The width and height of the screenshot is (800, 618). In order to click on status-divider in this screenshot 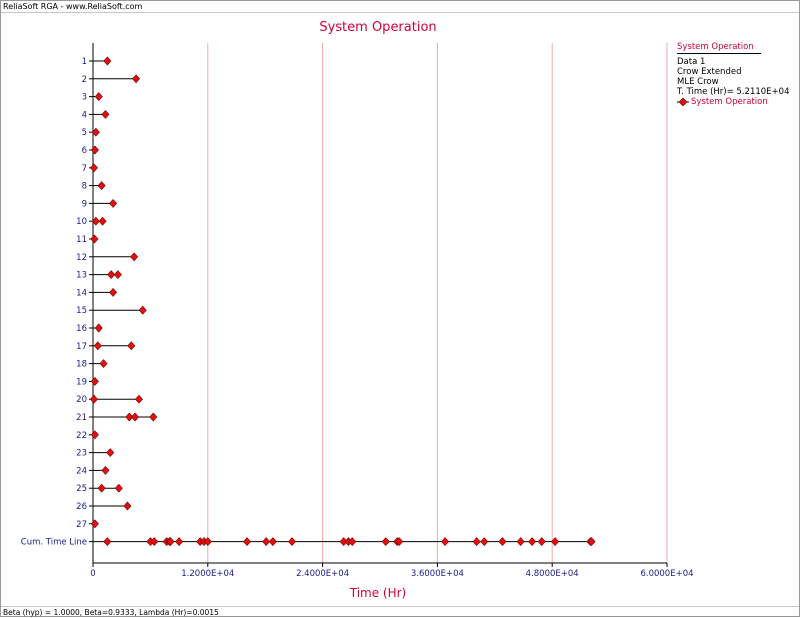, I will do `click(400, 606)`.